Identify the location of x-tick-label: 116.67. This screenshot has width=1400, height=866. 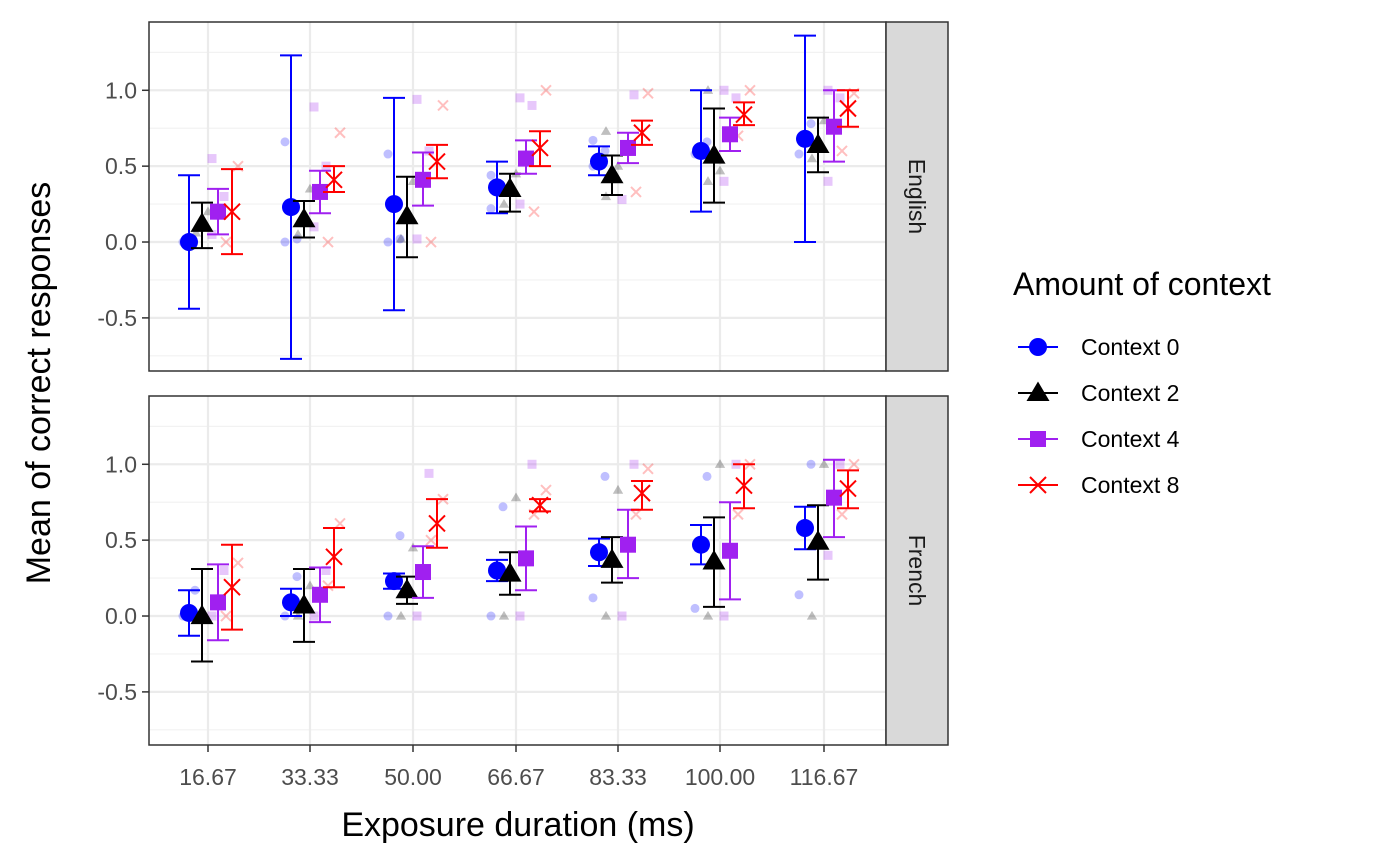
(824, 777).